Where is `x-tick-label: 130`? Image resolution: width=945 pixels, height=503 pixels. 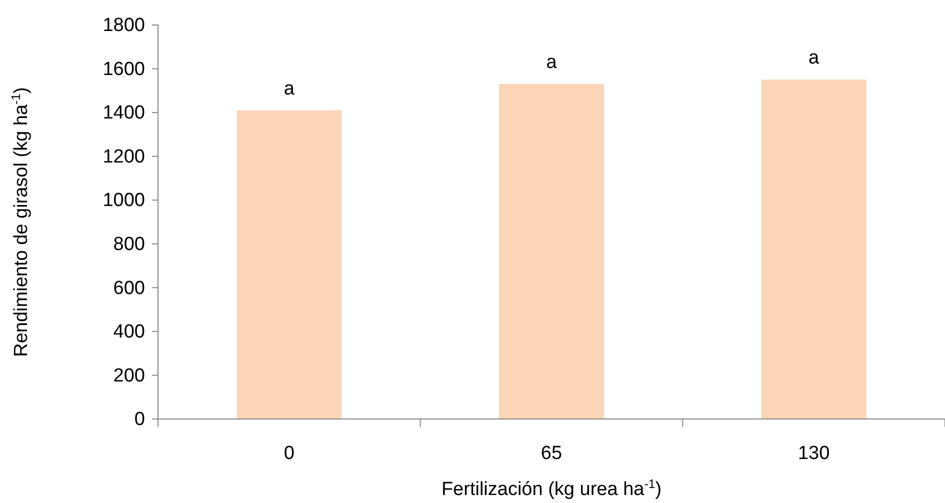
x-tick-label: 130 is located at coordinates (814, 453).